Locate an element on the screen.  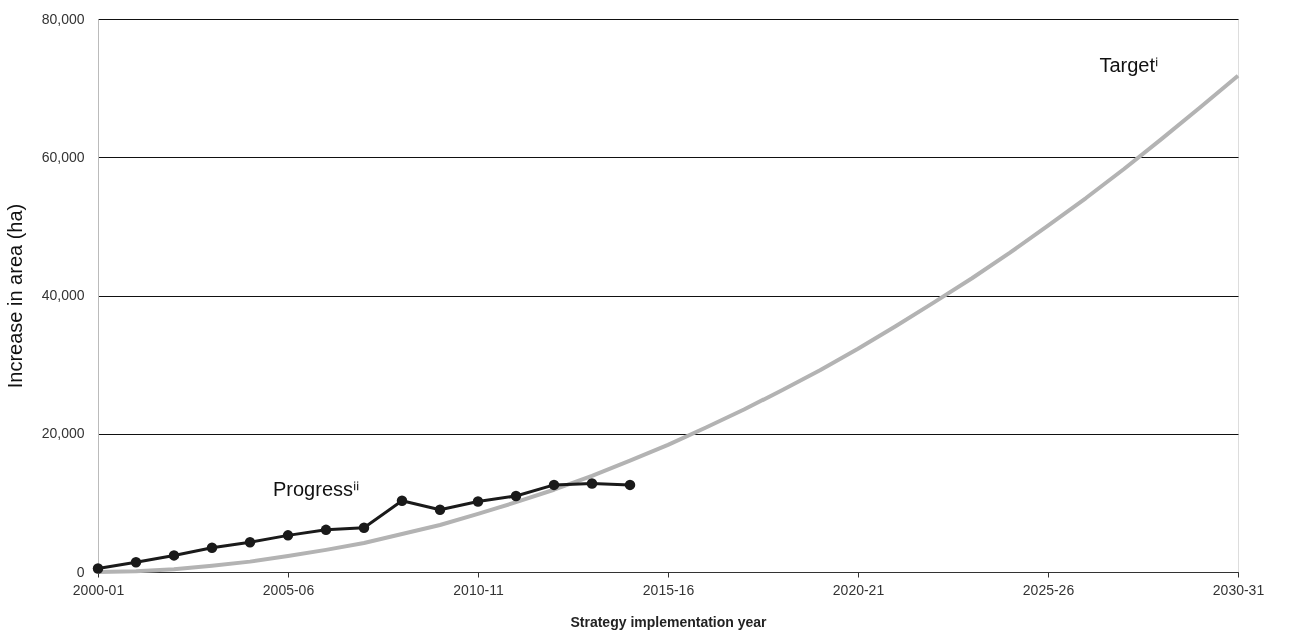
x-tick-label: 2015-16 is located at coordinates (668, 589).